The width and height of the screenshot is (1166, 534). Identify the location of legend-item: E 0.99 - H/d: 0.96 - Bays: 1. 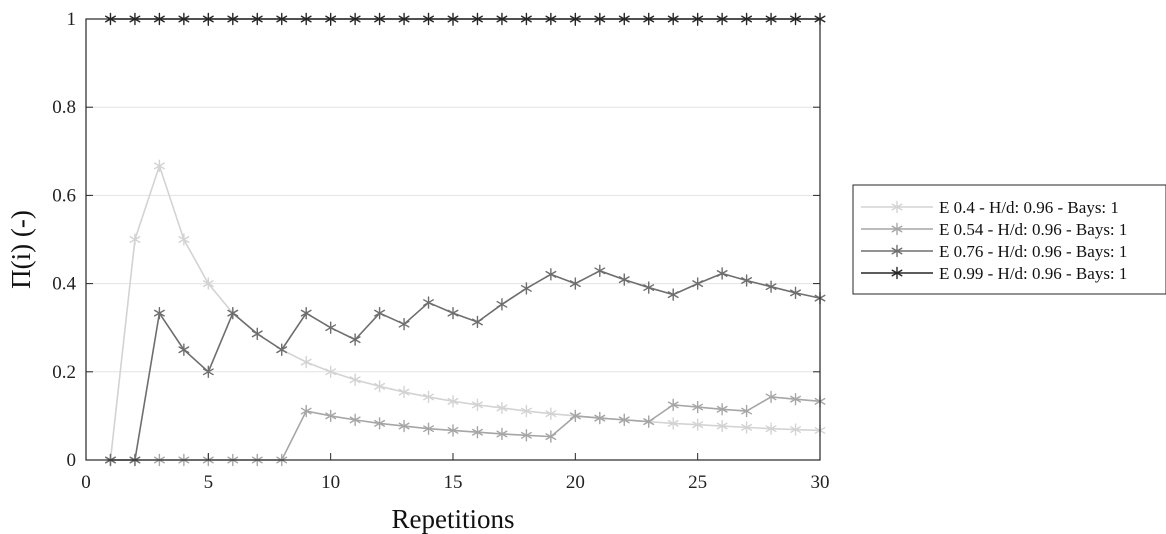
(994, 273).